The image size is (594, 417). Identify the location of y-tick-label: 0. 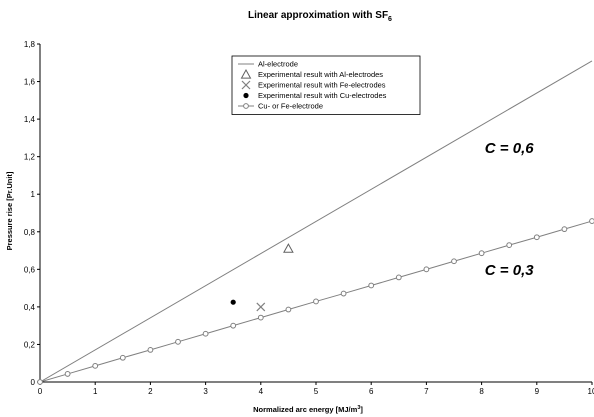
(33, 382).